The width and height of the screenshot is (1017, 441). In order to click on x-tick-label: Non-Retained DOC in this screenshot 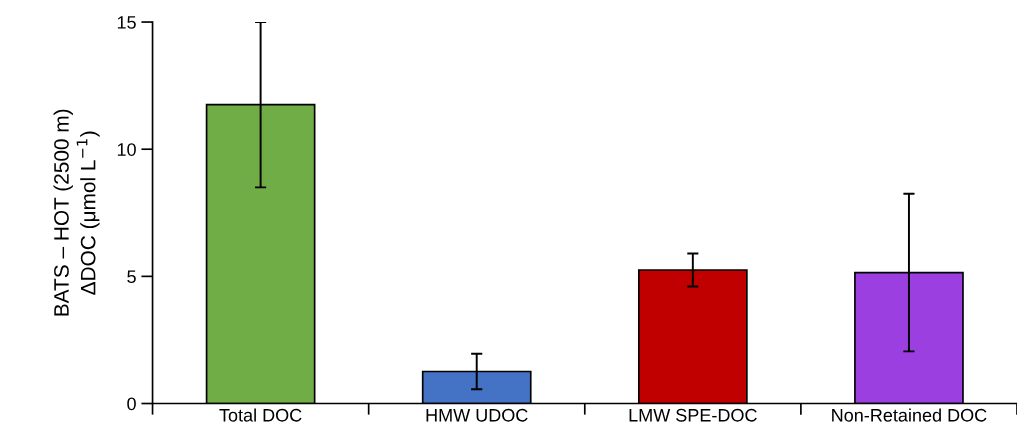, I will do `click(909, 415)`.